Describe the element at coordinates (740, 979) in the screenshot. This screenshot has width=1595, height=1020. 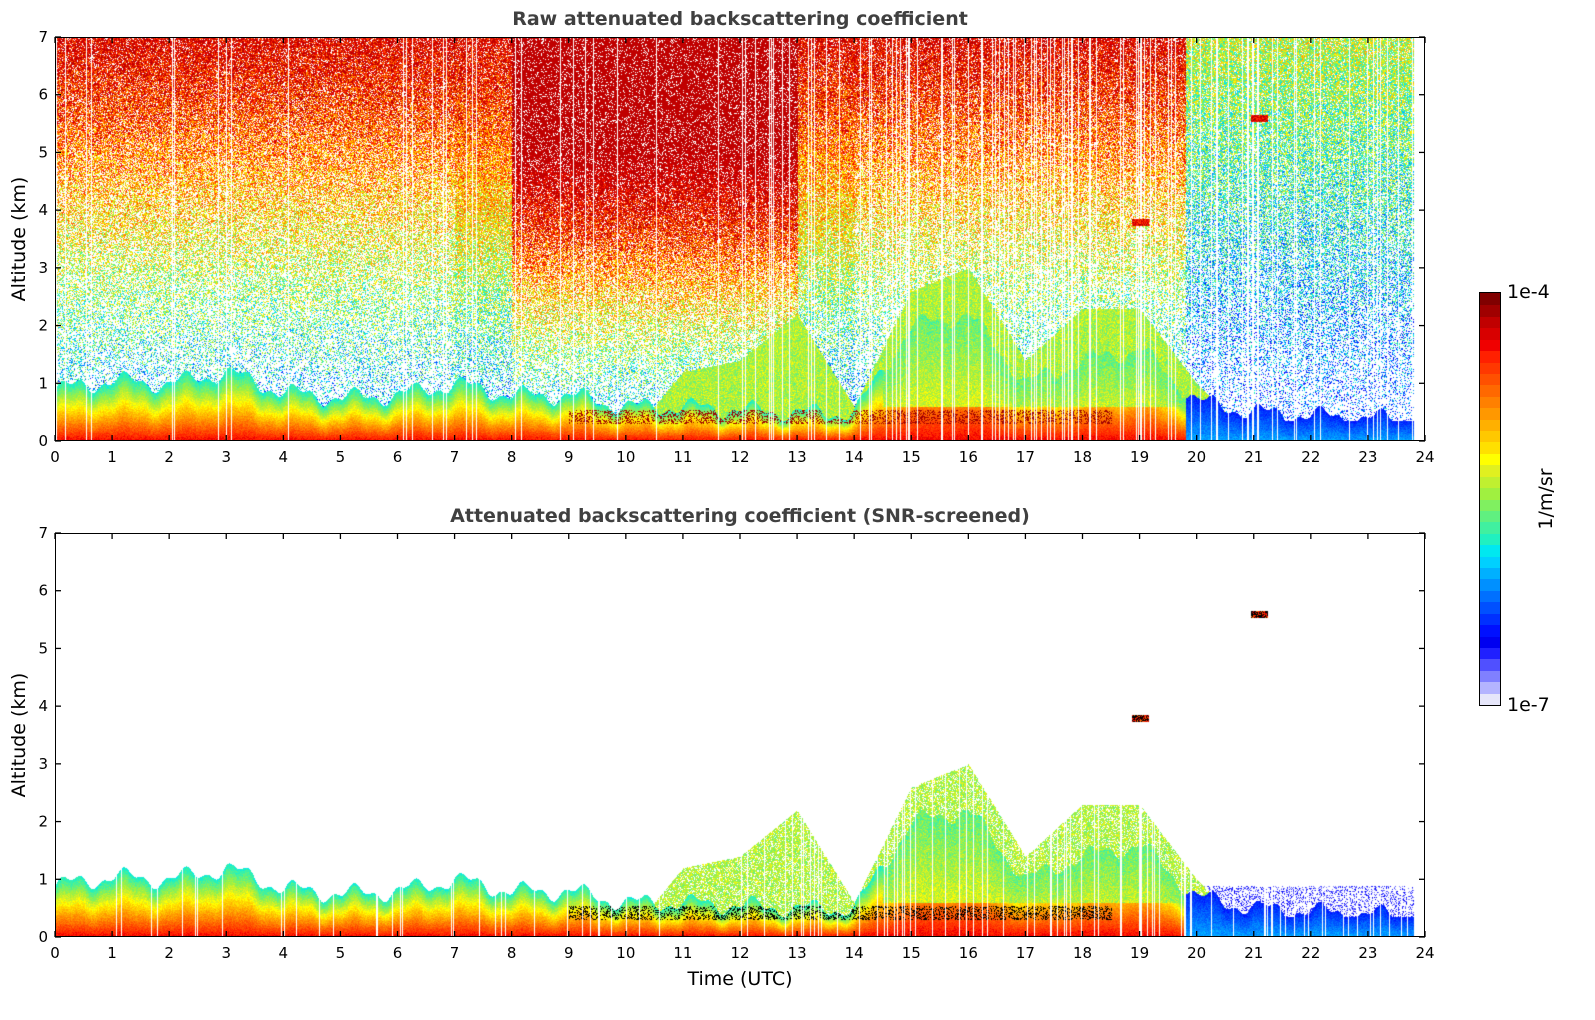
I see `x-axis-label: Time (UTC)` at that location.